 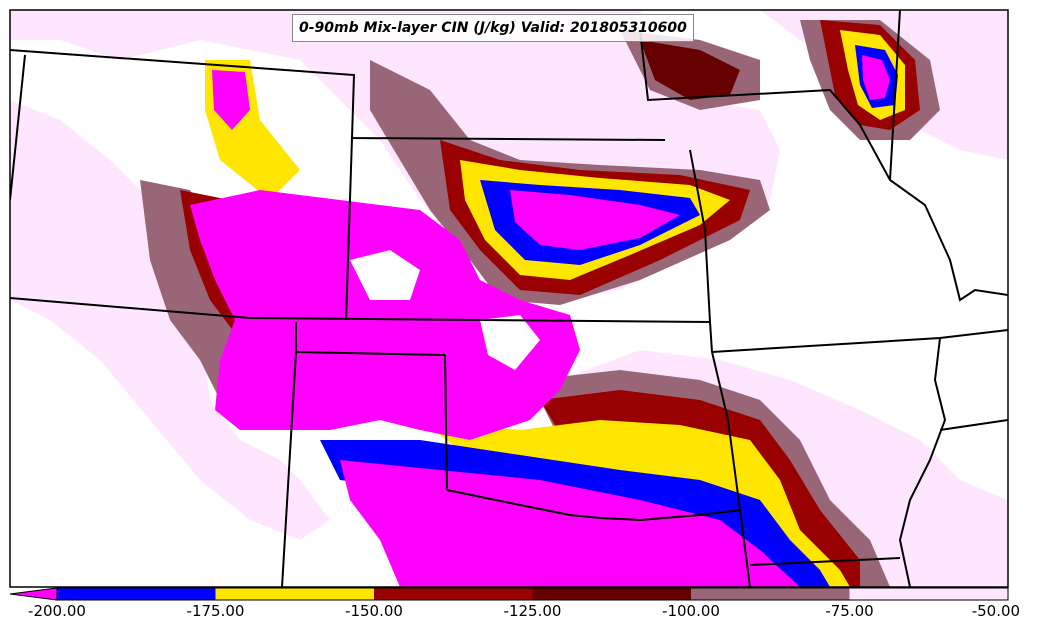 I want to click on cin-field-magenta-central, so click(x=595, y=220).